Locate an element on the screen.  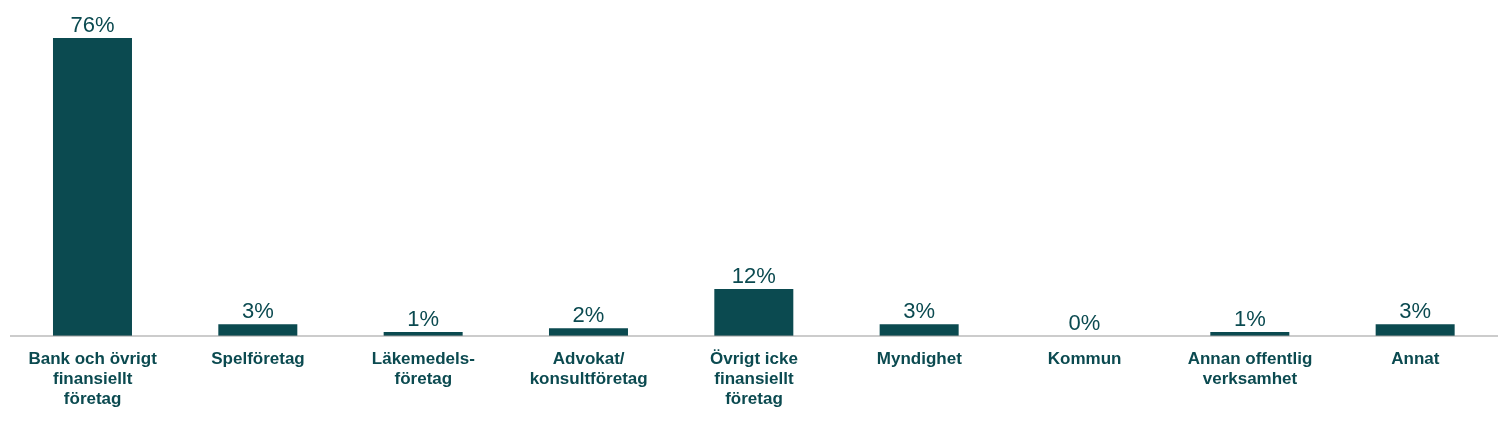
data-label: 2% is located at coordinates (588, 315).